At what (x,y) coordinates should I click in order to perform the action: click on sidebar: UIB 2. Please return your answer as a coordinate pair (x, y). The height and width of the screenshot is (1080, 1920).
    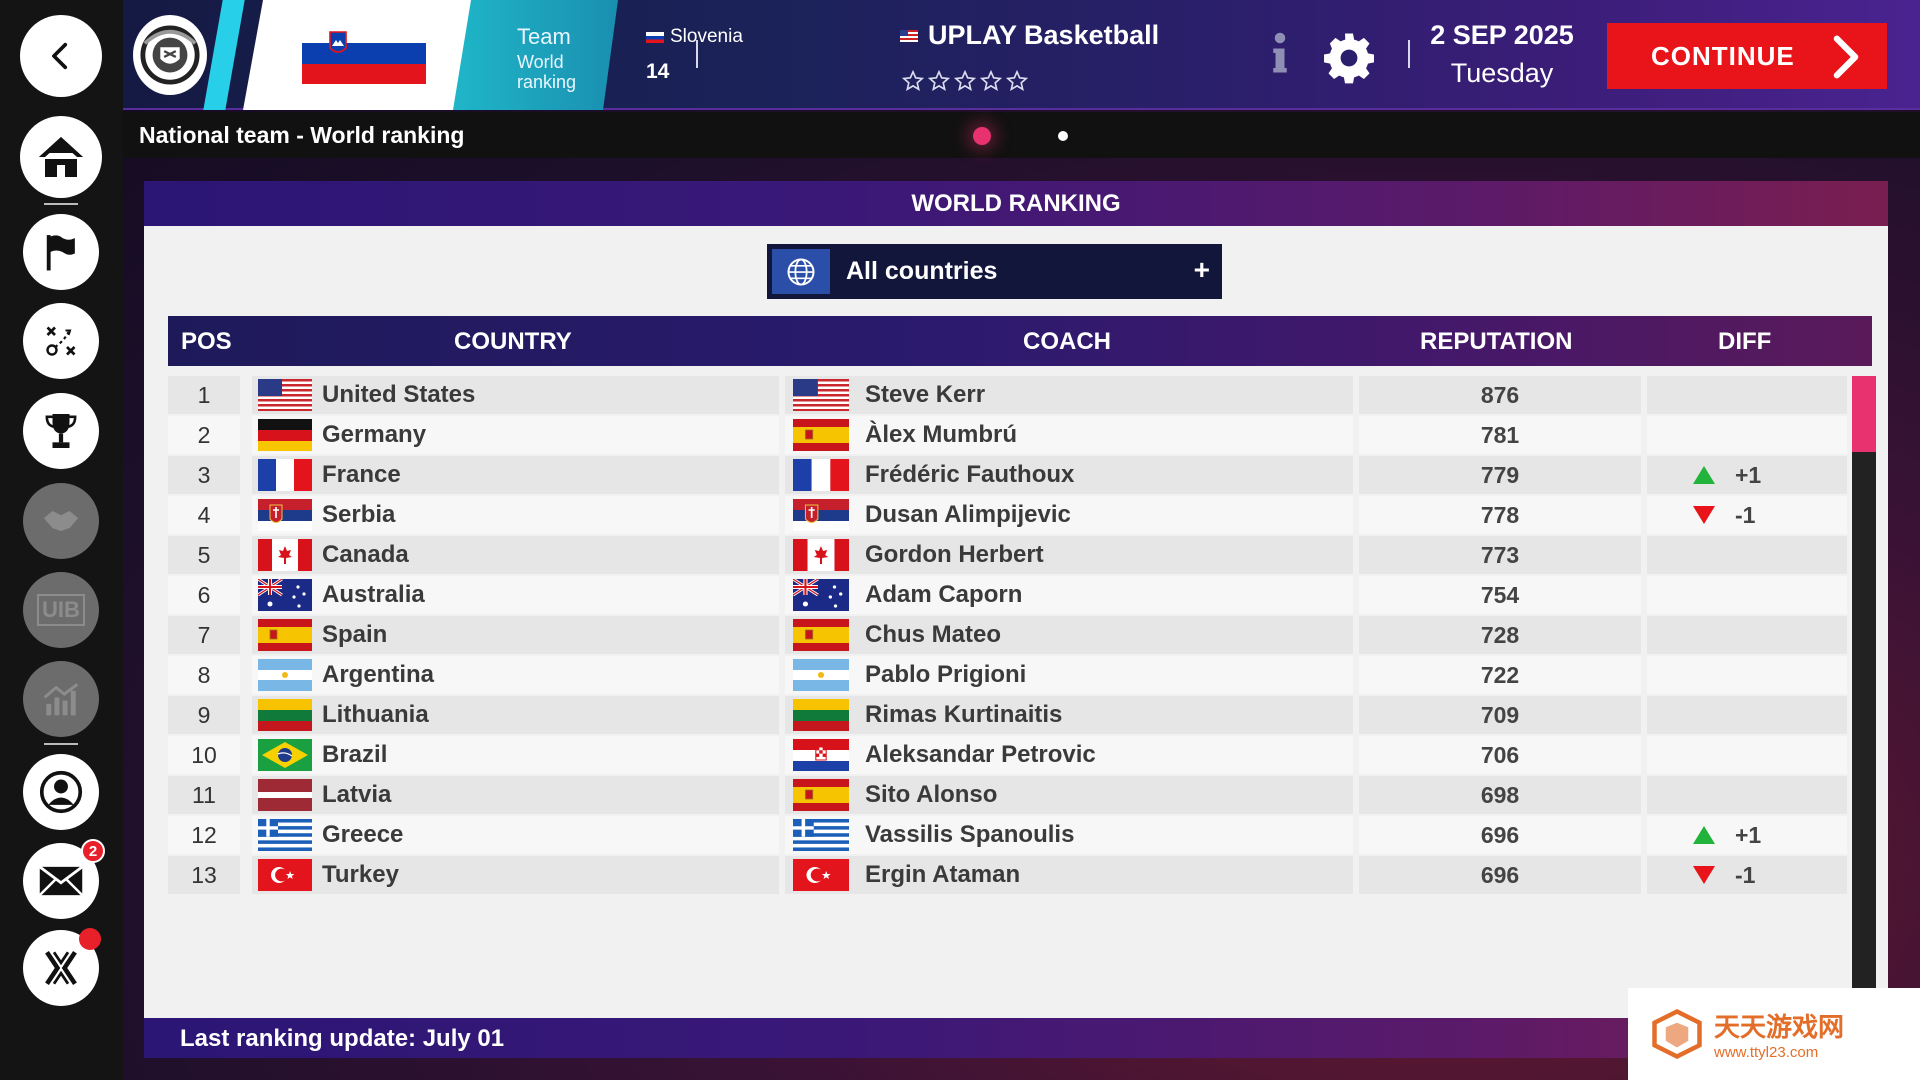
    Looking at the image, I should click on (61, 540).